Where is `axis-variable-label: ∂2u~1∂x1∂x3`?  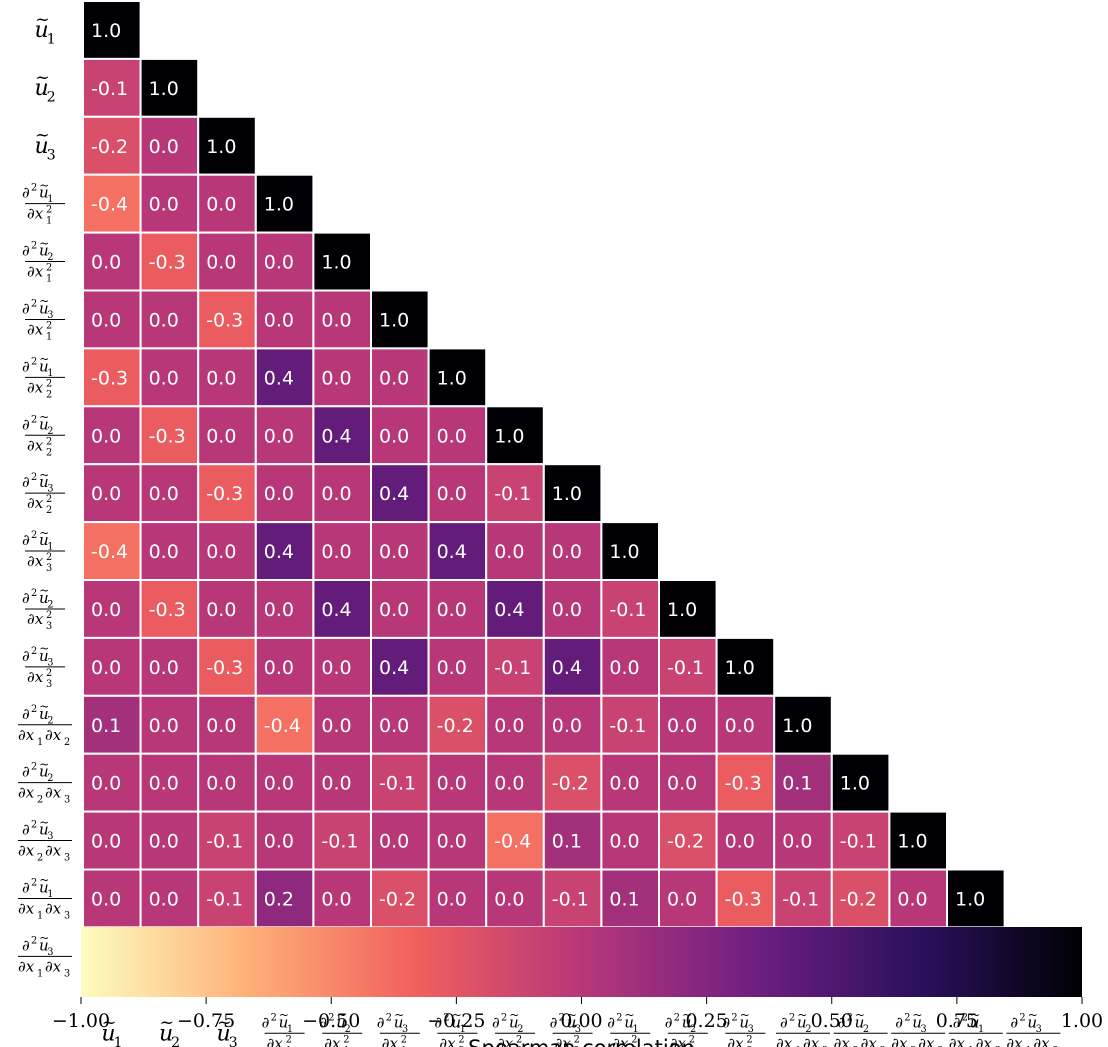
axis-variable-label: ∂2u~1∂x1∂x3 is located at coordinates (975, 1027).